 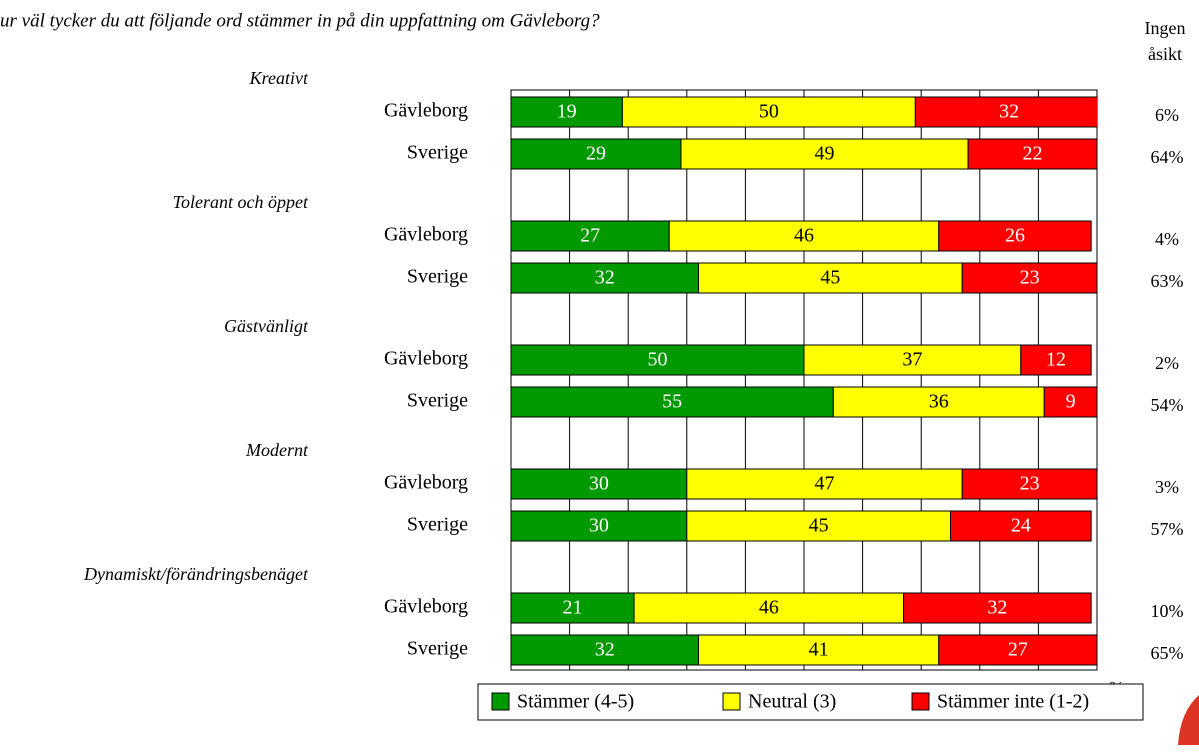 I want to click on data-label: 22, so click(x=1033, y=154).